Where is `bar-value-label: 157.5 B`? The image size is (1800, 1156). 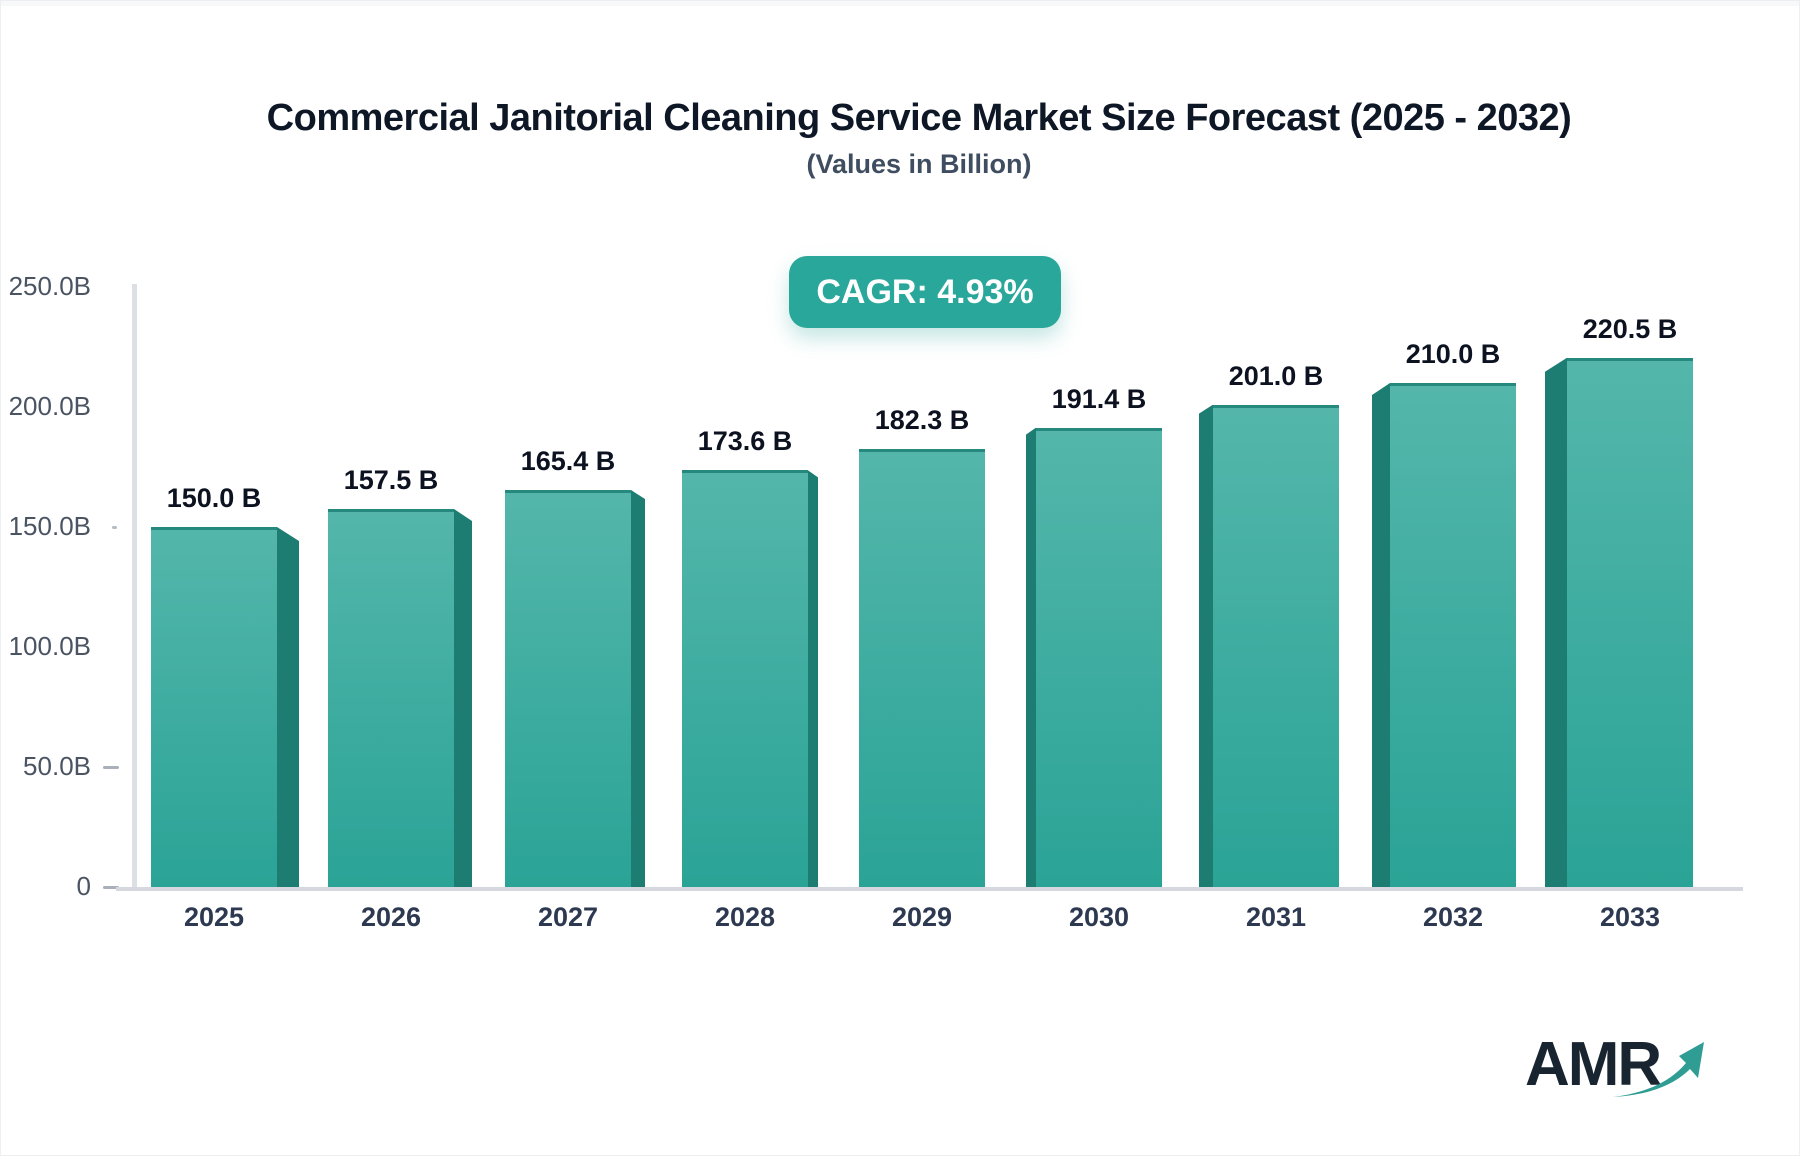 bar-value-label: 157.5 B is located at coordinates (391, 480).